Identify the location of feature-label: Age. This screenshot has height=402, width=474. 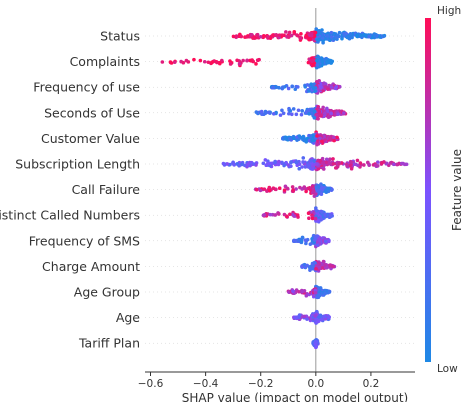
(128, 317).